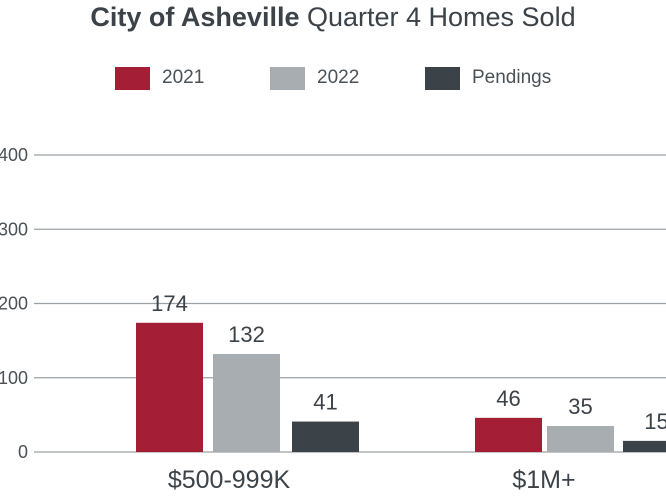  Describe the element at coordinates (229, 480) in the screenshot. I see `category-label: $500-999K` at that location.